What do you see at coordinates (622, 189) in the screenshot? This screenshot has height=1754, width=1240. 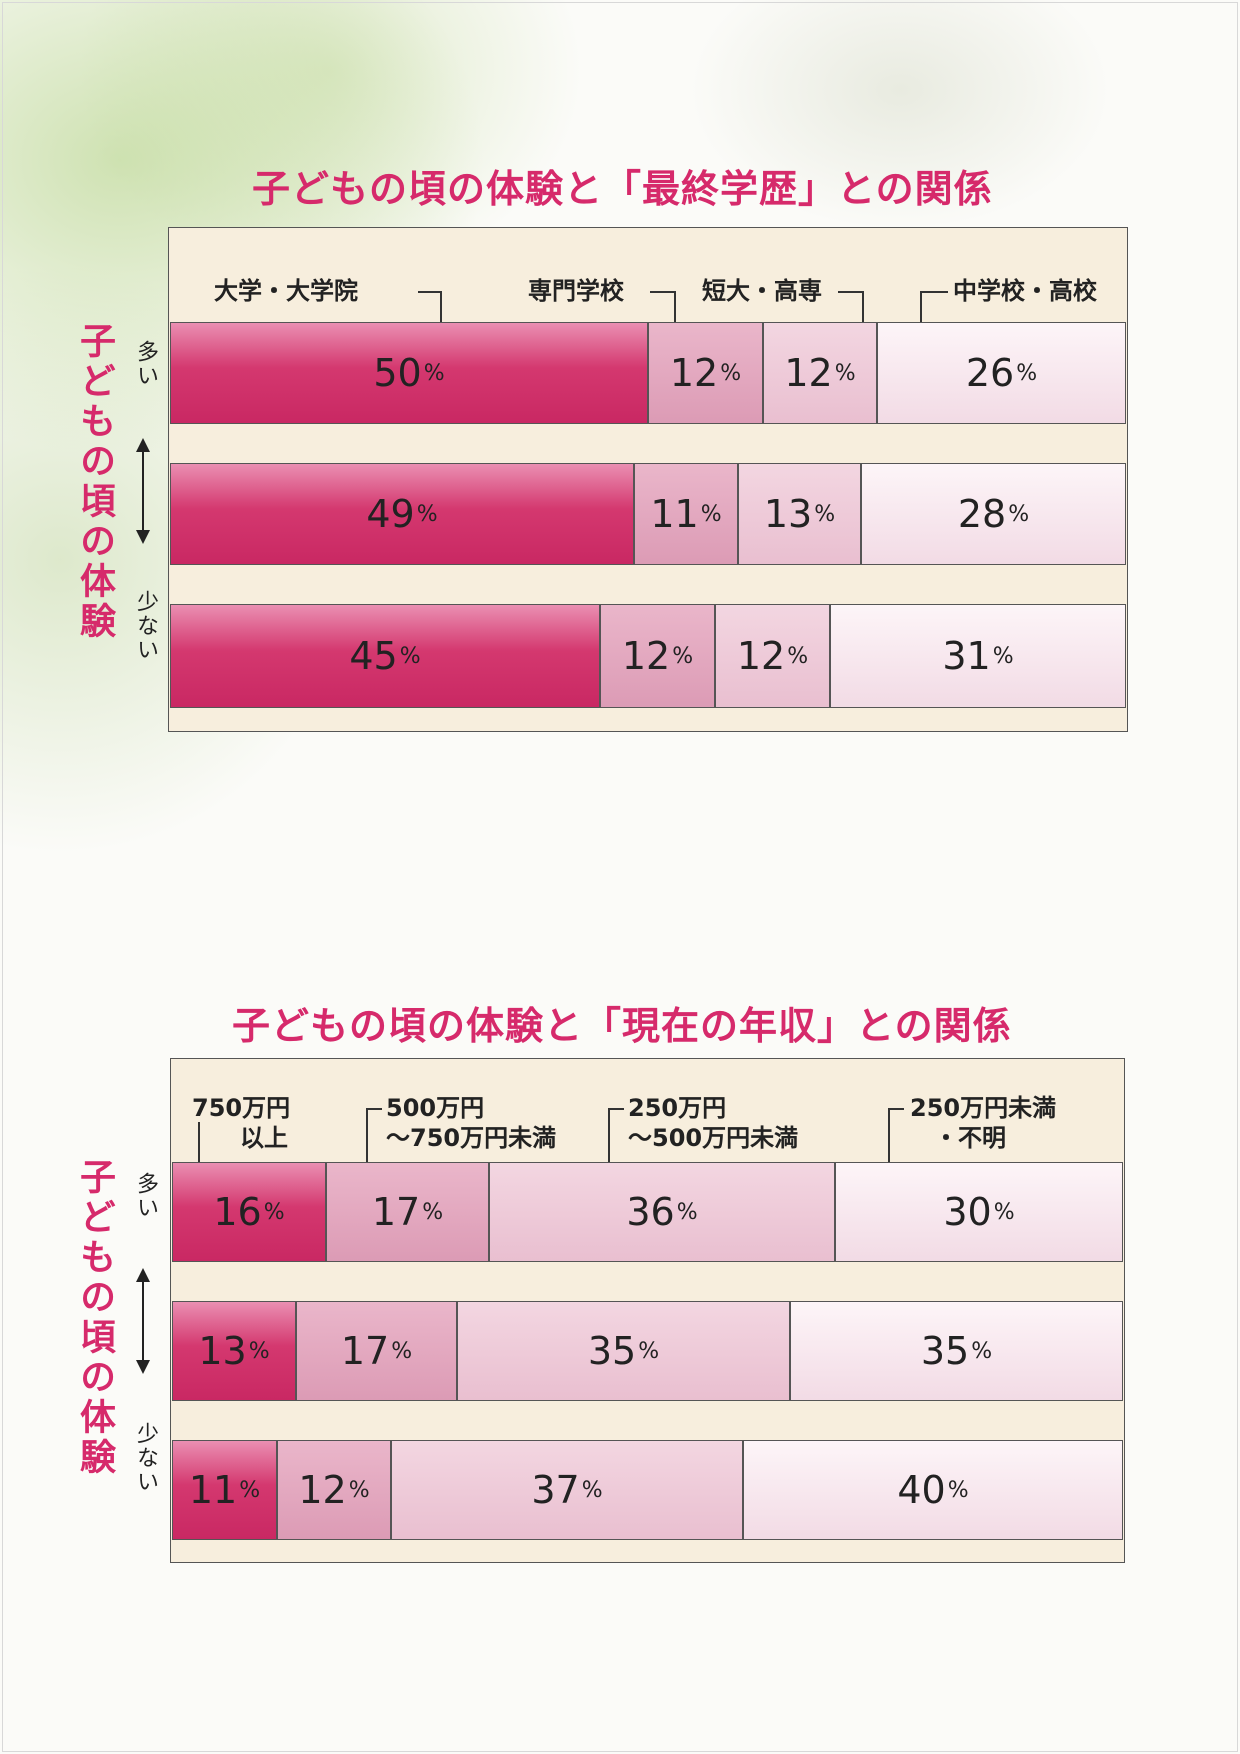 I see `chart-1-title: 子どもの頃の体験と「最終学歴」との関係` at bounding box center [622, 189].